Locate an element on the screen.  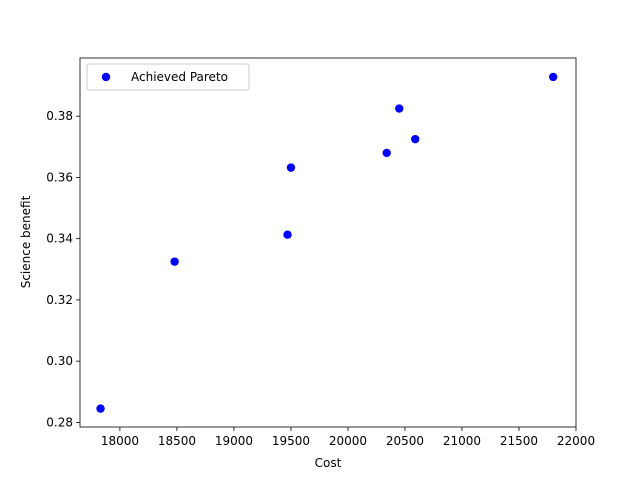
legend-box is located at coordinates (168, 77).